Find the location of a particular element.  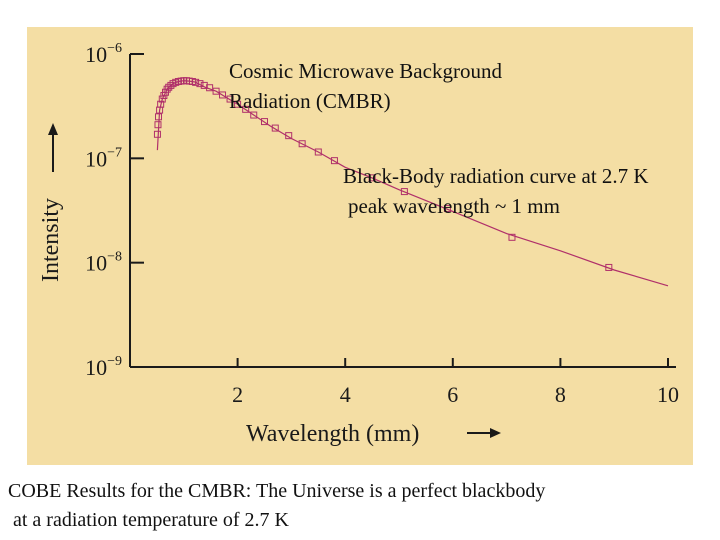

y-axis-arrow is located at coordinates (53, 147).